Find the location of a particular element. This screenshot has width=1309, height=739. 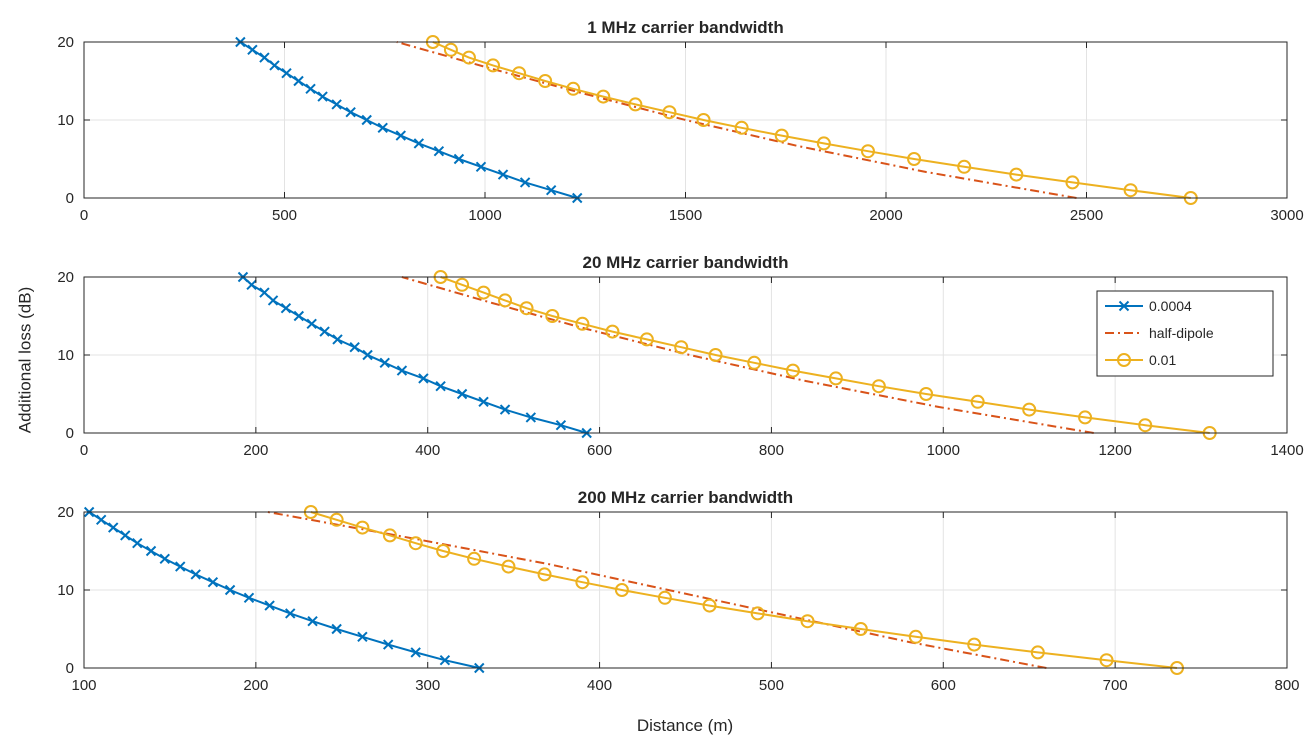

x-tick-label: 2000 is located at coordinates (885, 215).